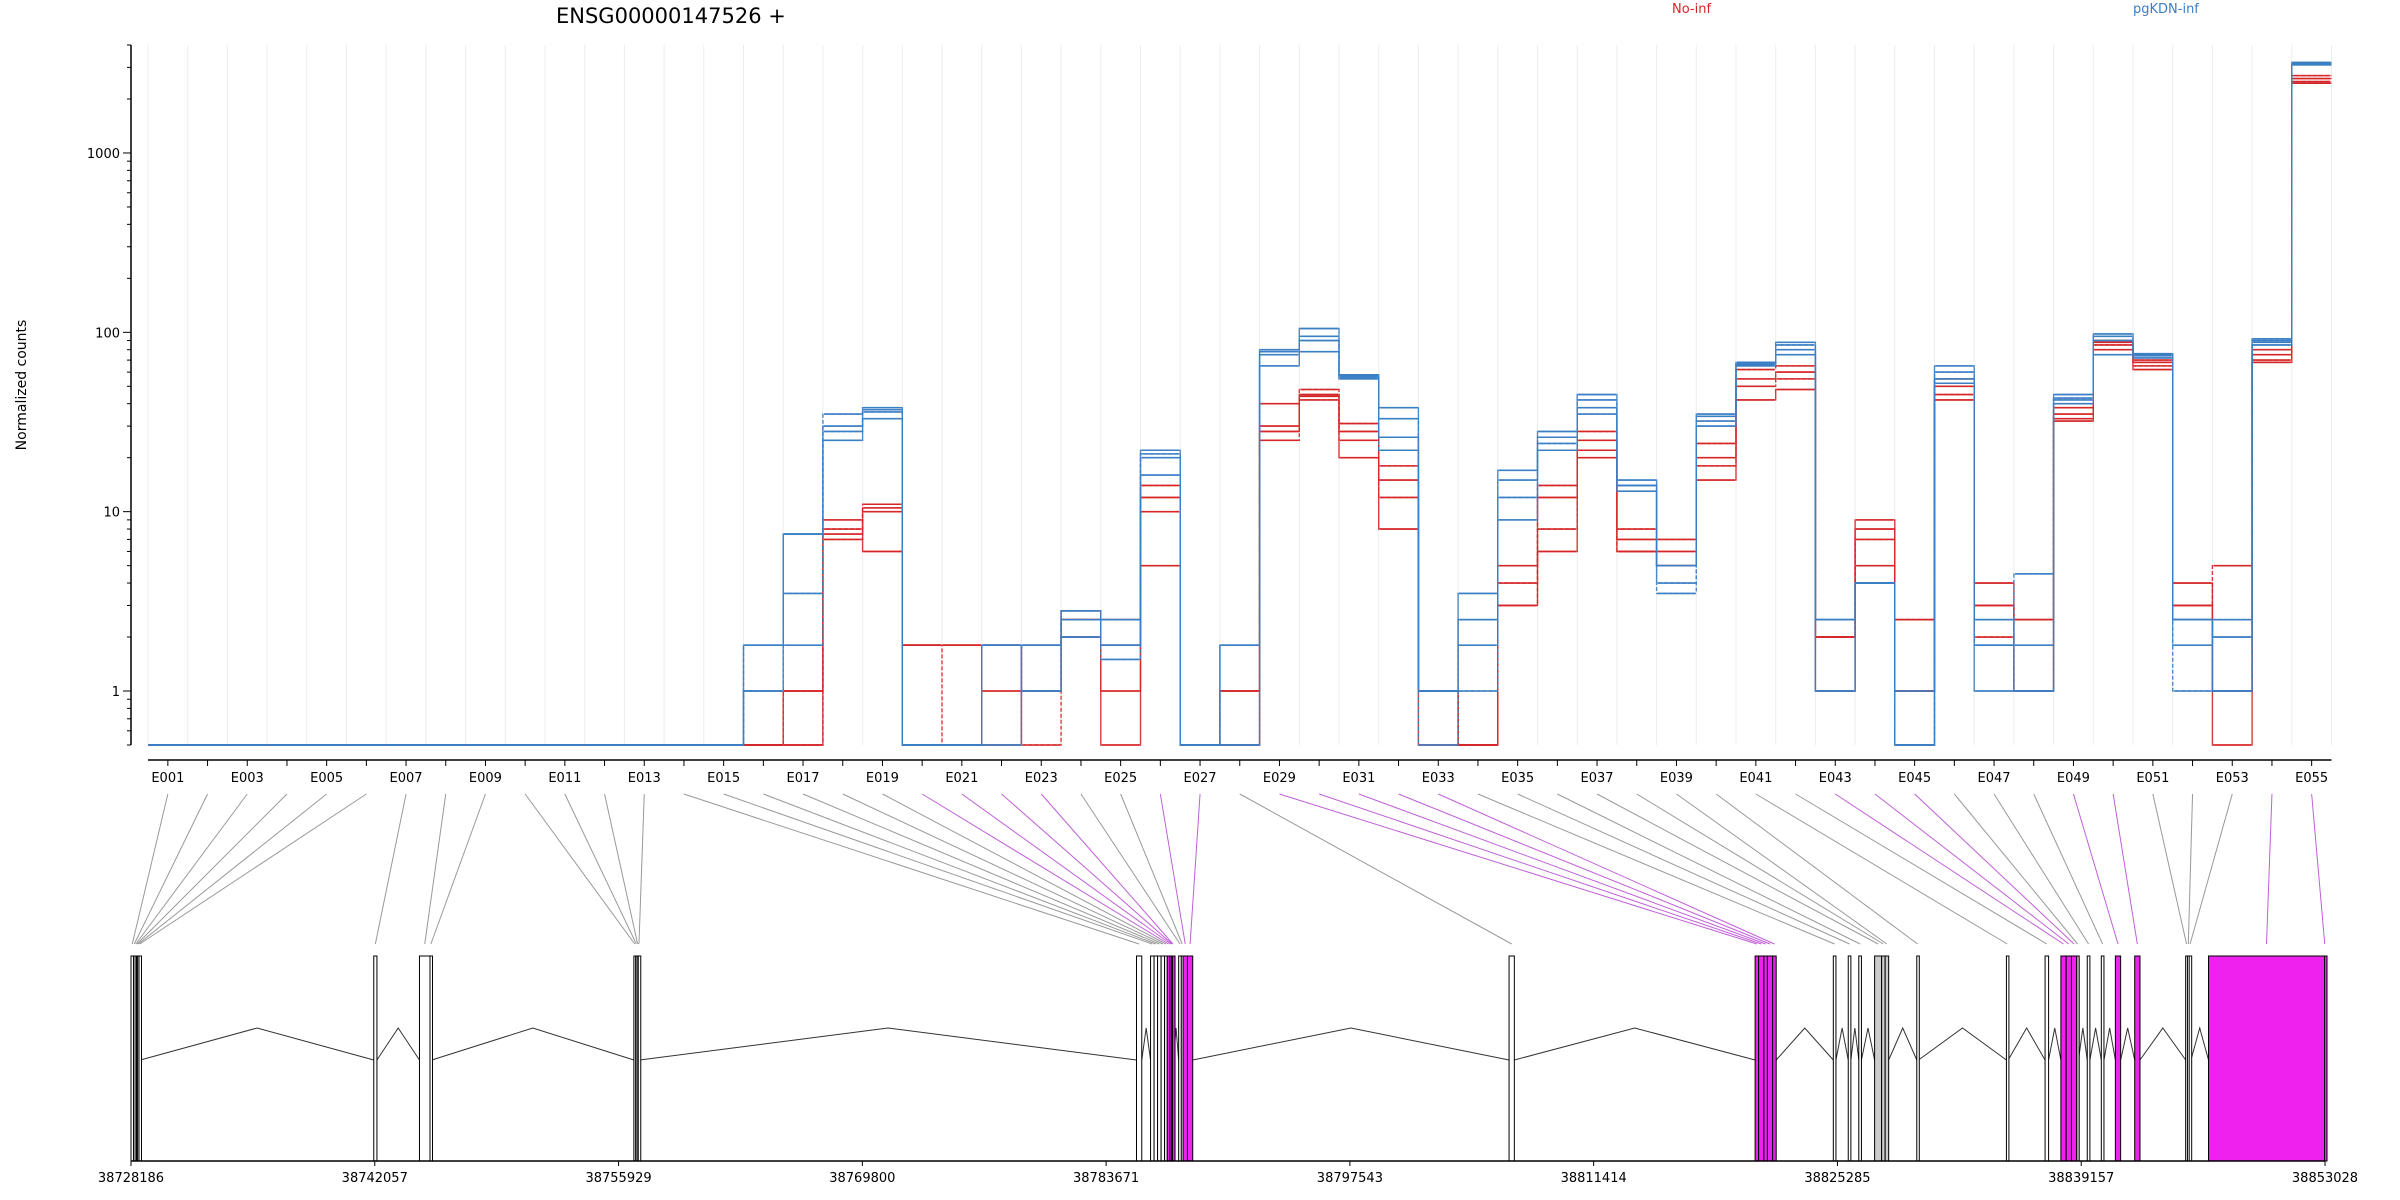  I want to click on coordinate-tick-label: 38853028, so click(2325, 1178).